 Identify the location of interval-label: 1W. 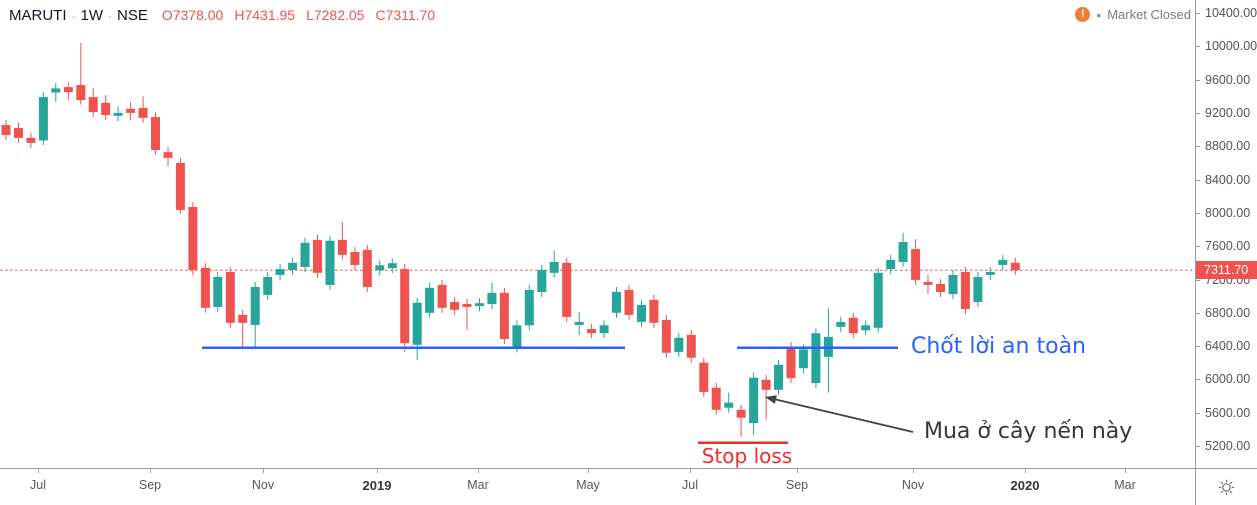
(92, 15).